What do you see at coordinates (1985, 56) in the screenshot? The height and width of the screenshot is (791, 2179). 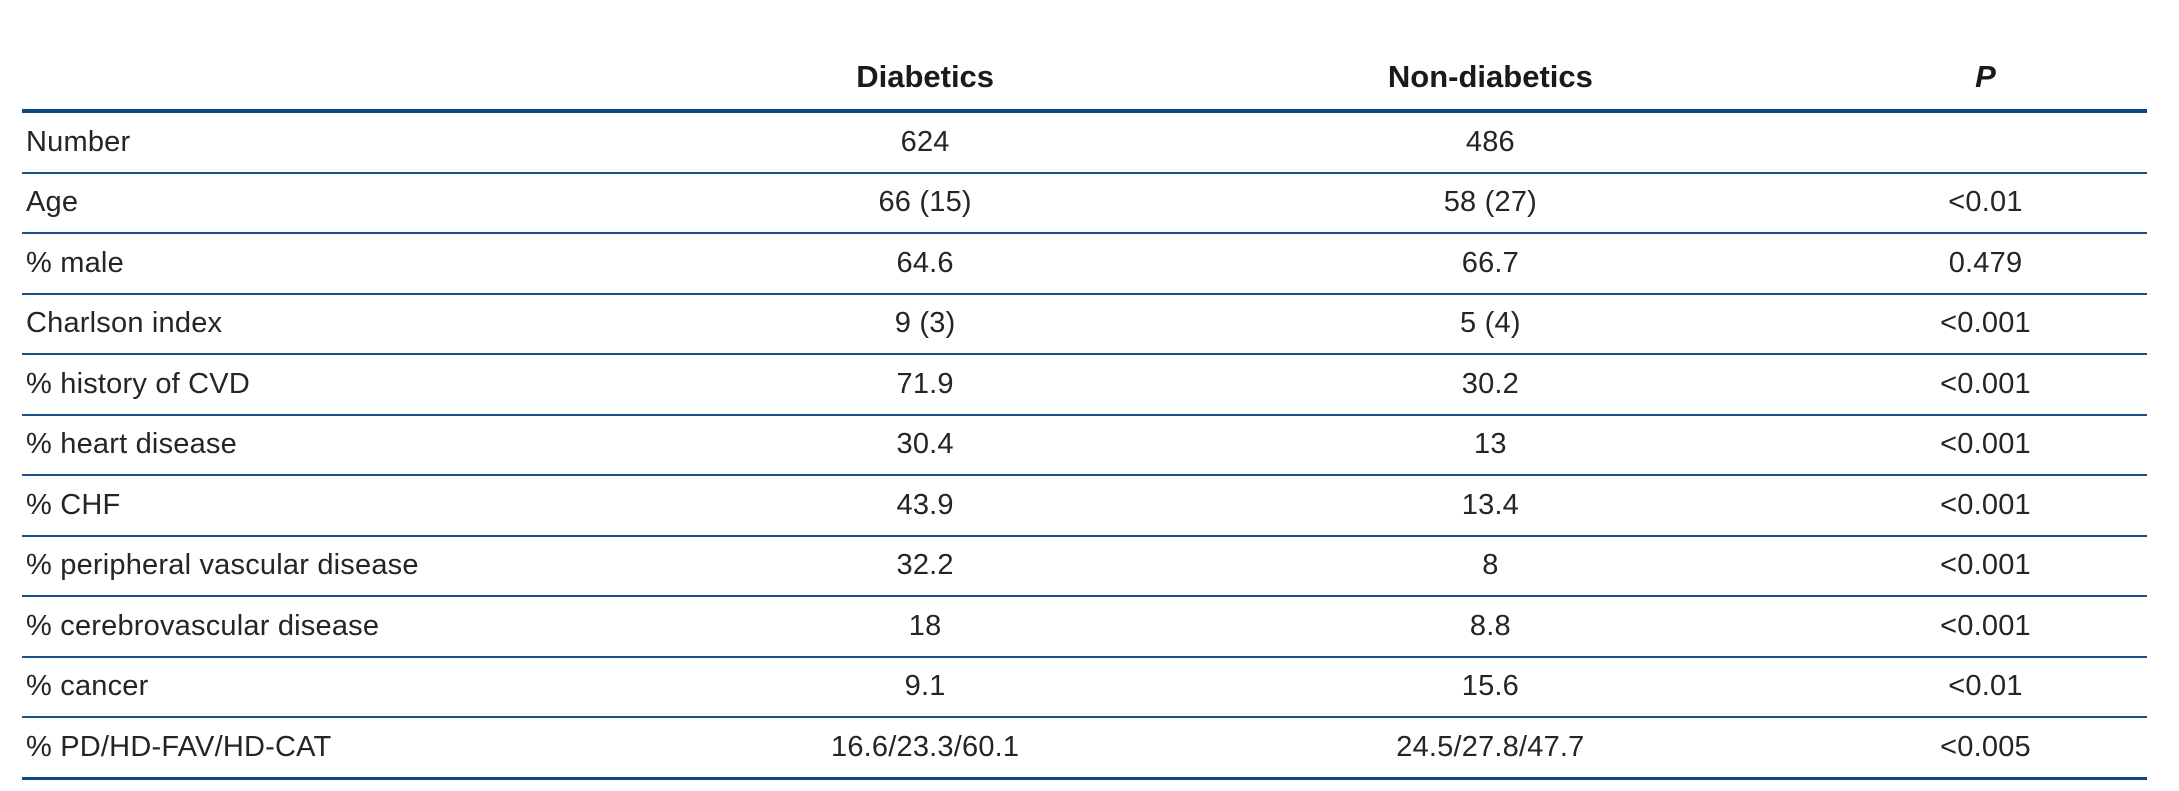 I see `column-header-p-value: P` at bounding box center [1985, 56].